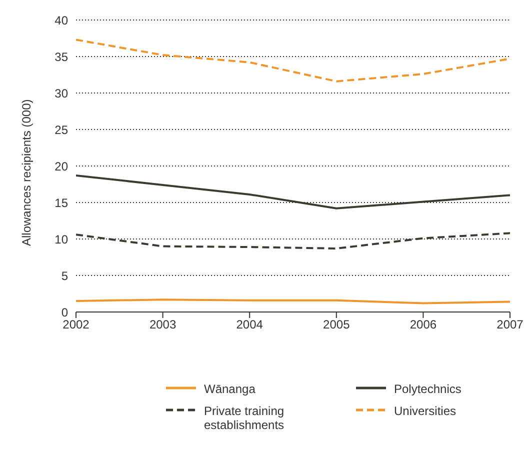 This screenshot has width=524, height=455. What do you see at coordinates (250, 325) in the screenshot?
I see `x-tick-label: 2004` at bounding box center [250, 325].